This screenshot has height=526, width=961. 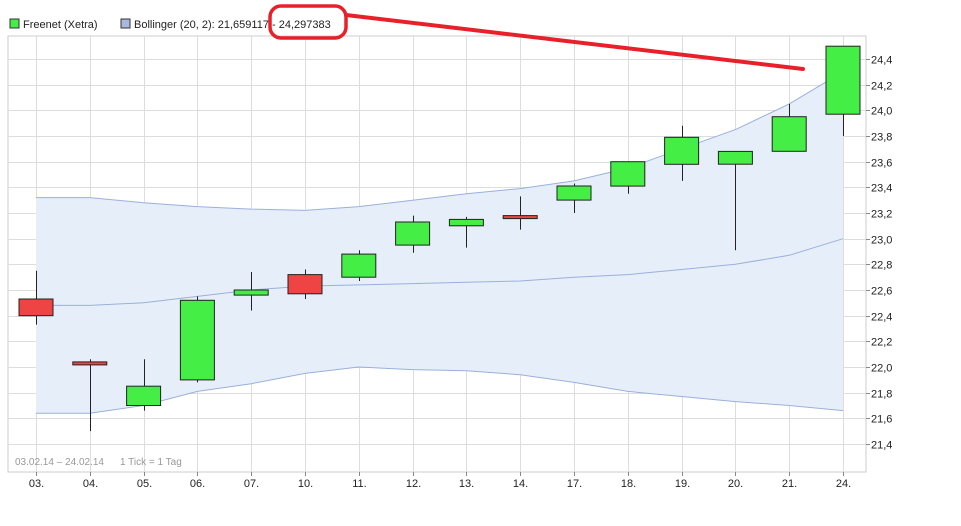 I want to click on x-tick-label: 05., so click(x=144, y=484).